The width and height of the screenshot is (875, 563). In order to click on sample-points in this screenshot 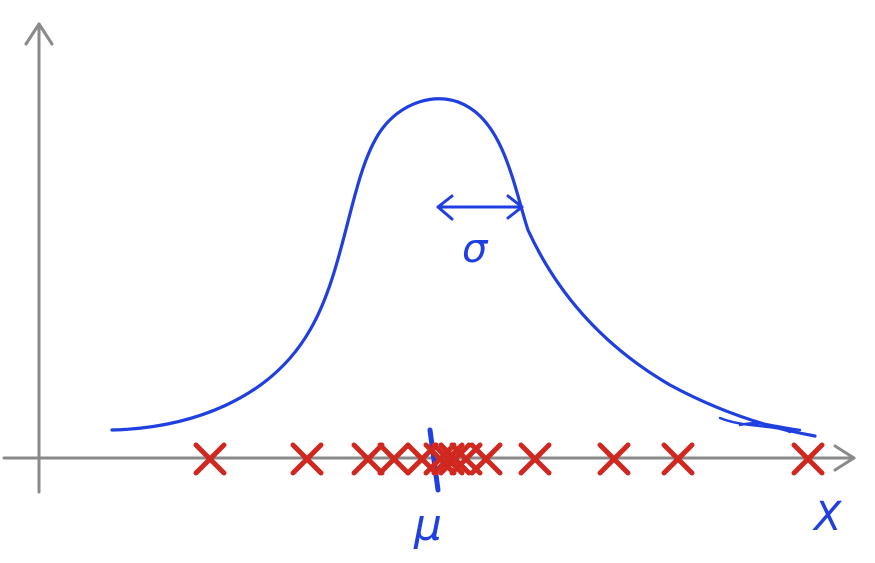, I will do `click(509, 459)`.